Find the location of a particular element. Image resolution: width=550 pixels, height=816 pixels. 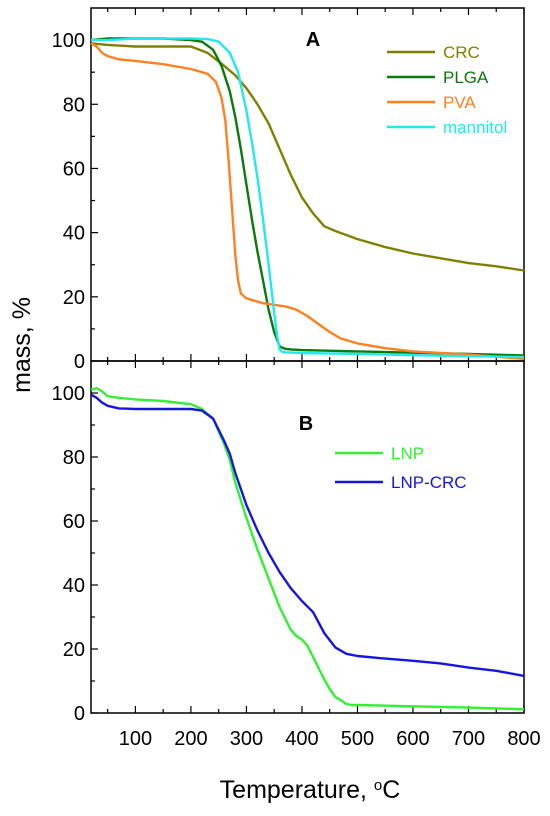

x-tick-label: 700 is located at coordinates (468, 739).